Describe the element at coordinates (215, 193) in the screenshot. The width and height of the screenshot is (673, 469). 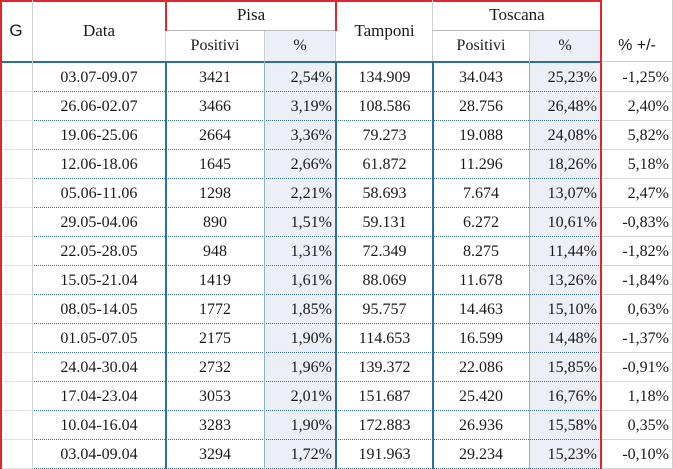
I see `cell-pisa-positivi: 1298` at that location.